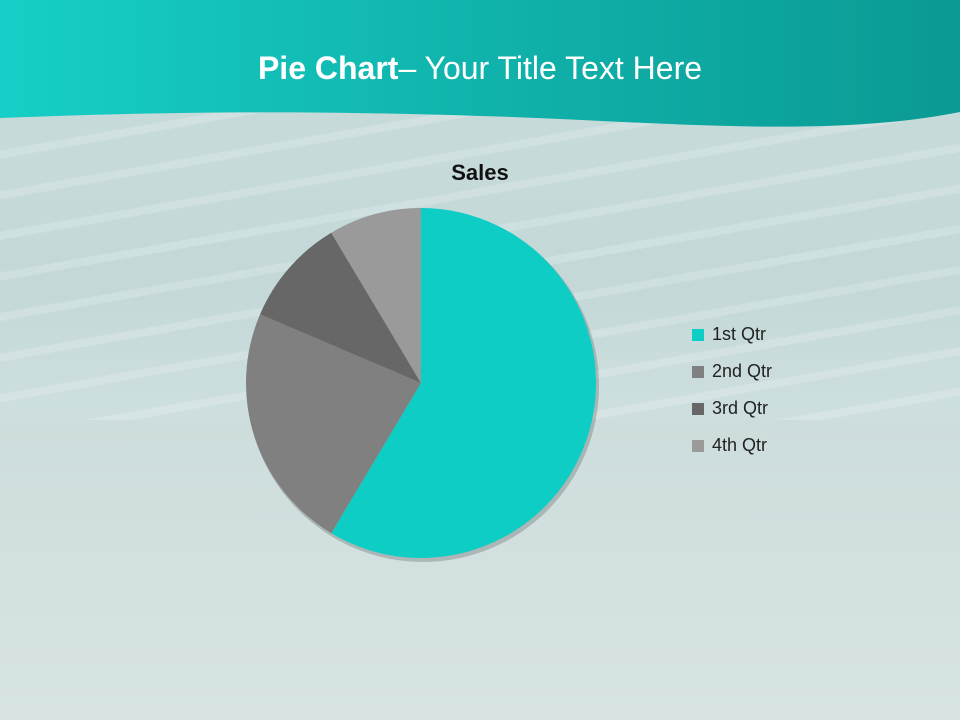 This screenshot has width=960, height=720. What do you see at coordinates (740, 445) in the screenshot?
I see `legend-label: 4th Qtr` at bounding box center [740, 445].